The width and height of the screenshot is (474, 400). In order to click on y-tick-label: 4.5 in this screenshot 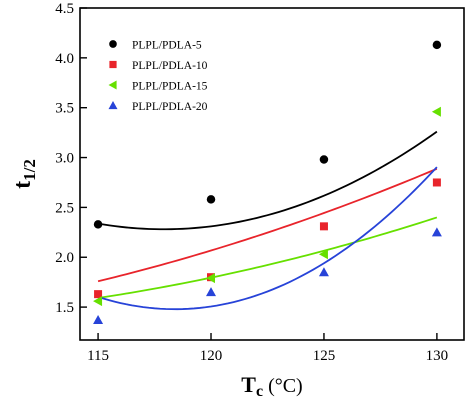, I will do `click(64, 9)`.